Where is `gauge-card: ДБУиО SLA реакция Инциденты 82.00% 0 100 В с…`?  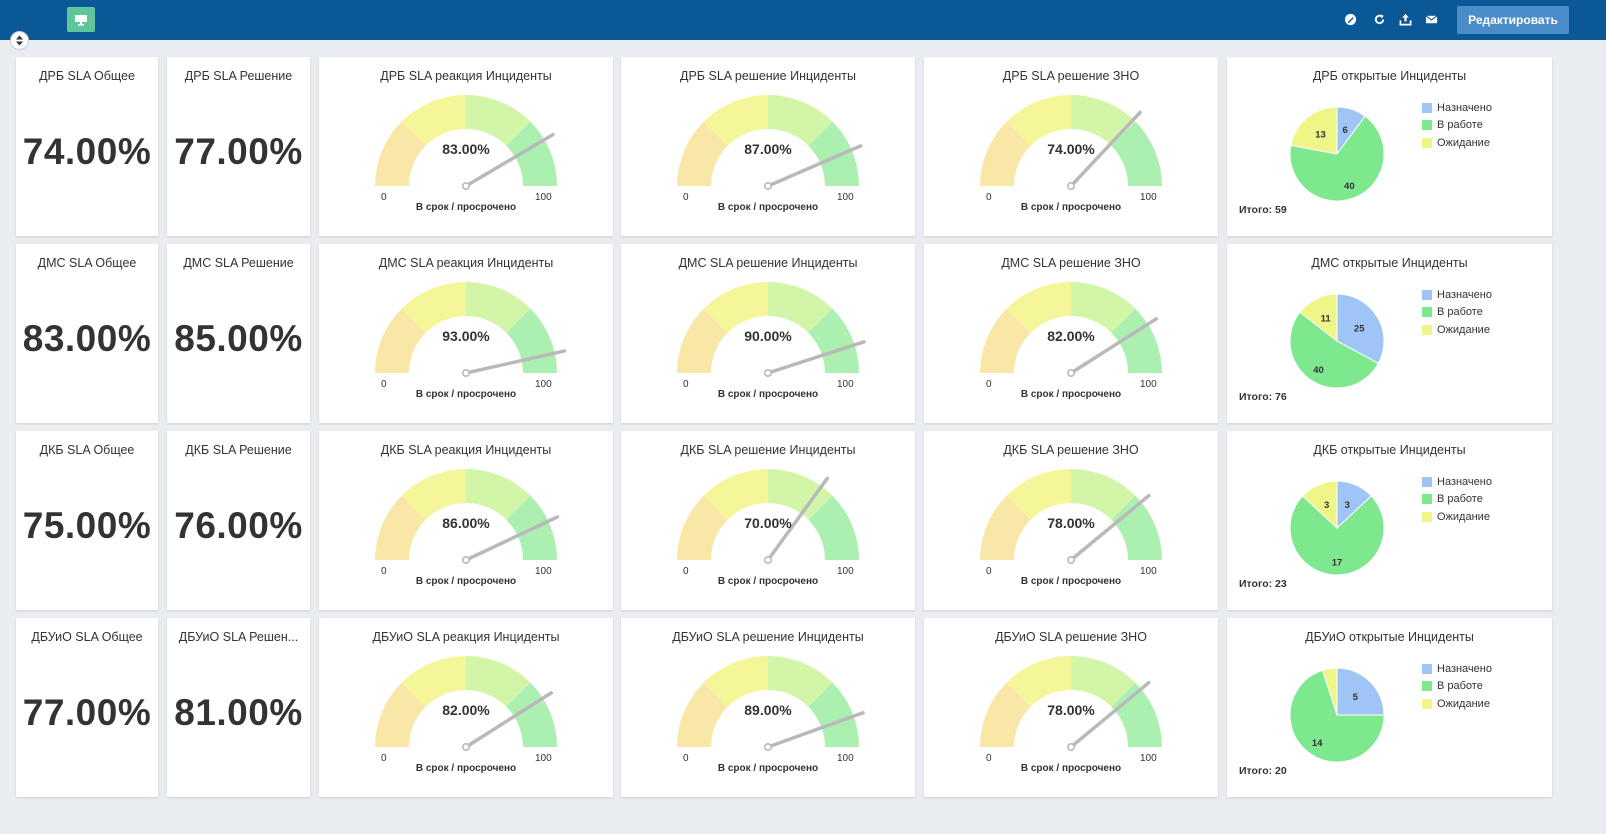
gauge-card: ДБУиО SLA реакция Инциденты 82.00% 0 100 В с… is located at coordinates (466, 707).